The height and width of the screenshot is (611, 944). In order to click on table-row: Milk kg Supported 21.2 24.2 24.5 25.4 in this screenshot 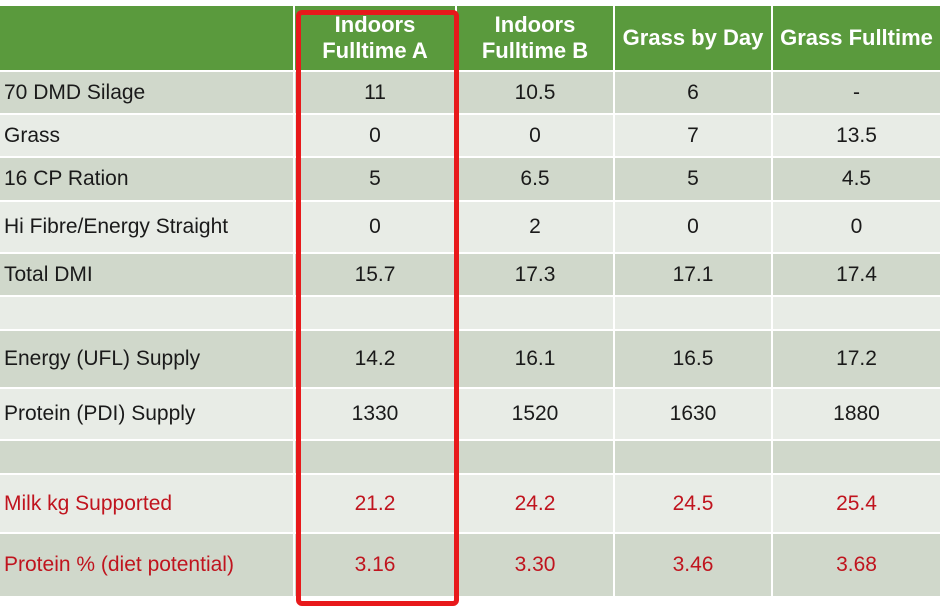, I will do `click(470, 504)`.